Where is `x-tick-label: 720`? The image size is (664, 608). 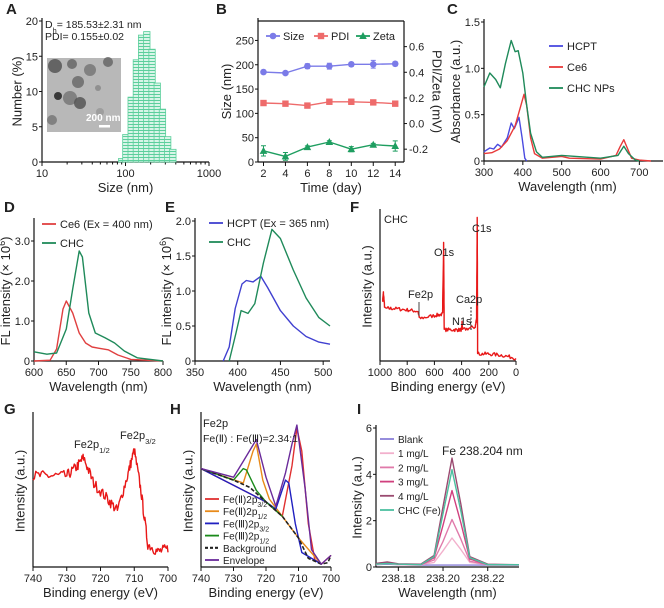
x-tick-label: 720 is located at coordinates (266, 579).